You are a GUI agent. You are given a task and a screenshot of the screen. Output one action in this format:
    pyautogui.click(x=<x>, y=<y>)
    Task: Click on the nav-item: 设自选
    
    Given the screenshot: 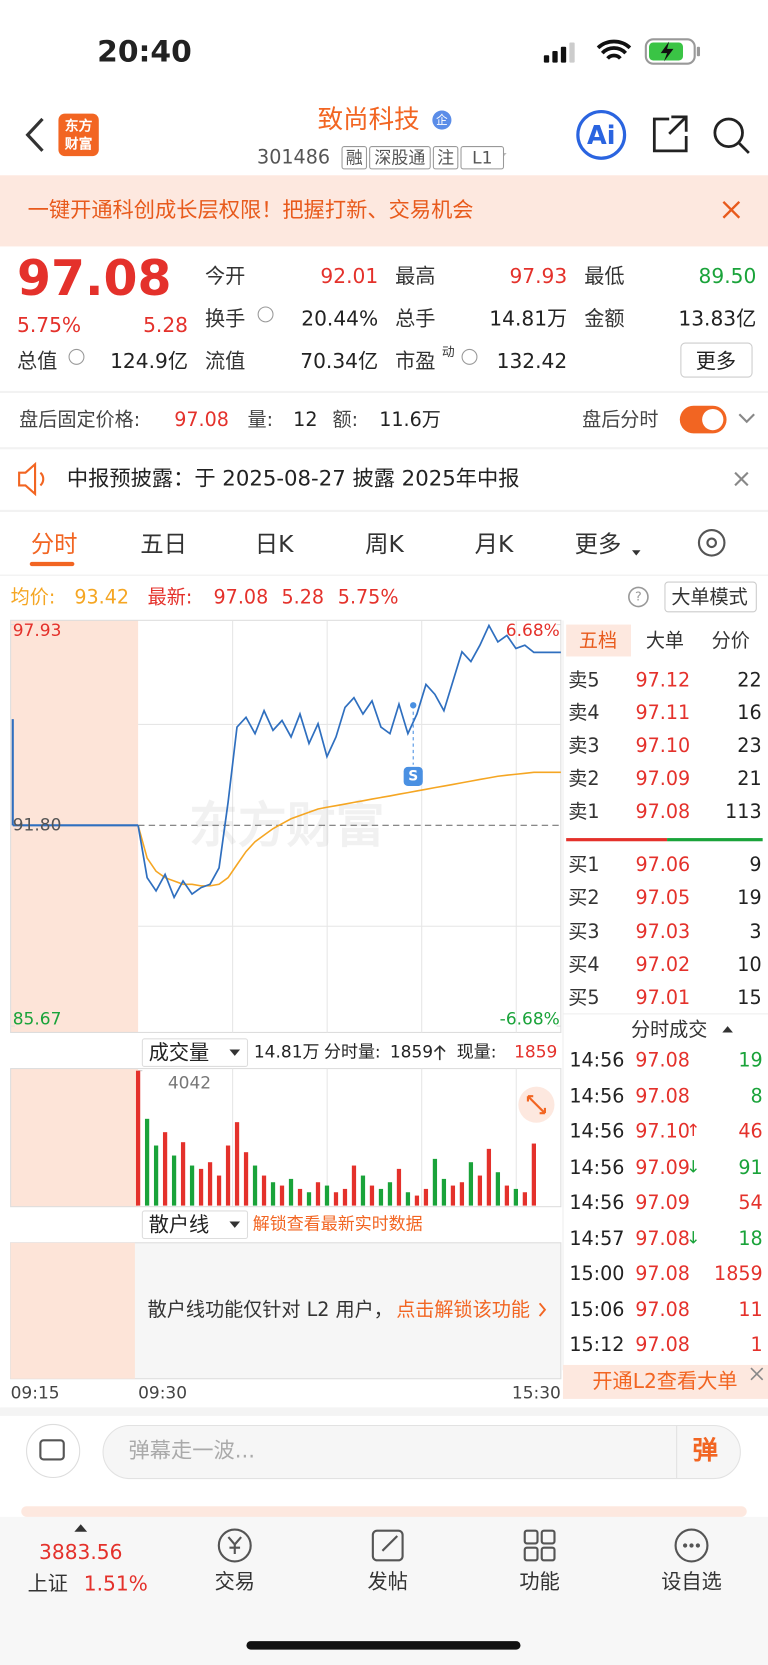 What is the action you would take?
    pyautogui.click(x=691, y=1582)
    